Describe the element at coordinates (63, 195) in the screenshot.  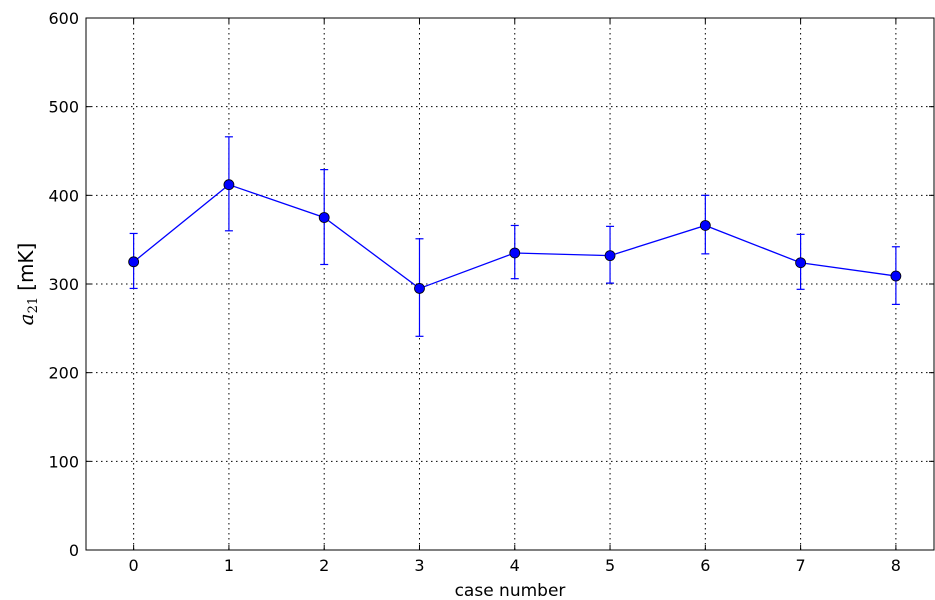
I see `y-tick-label: 400` at that location.